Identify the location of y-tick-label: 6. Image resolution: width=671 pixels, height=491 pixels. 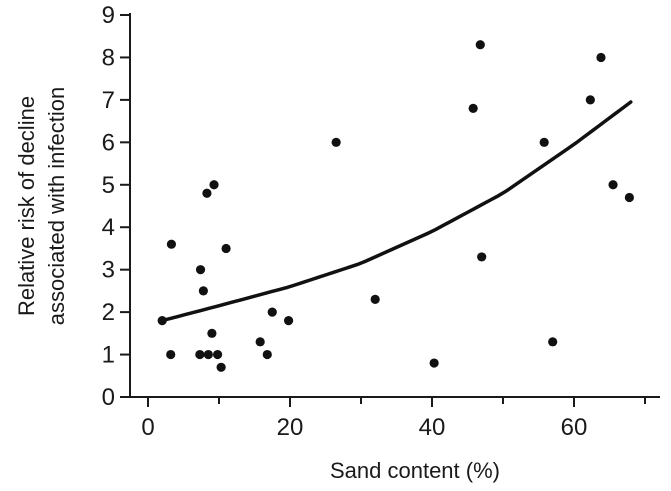
(108, 142).